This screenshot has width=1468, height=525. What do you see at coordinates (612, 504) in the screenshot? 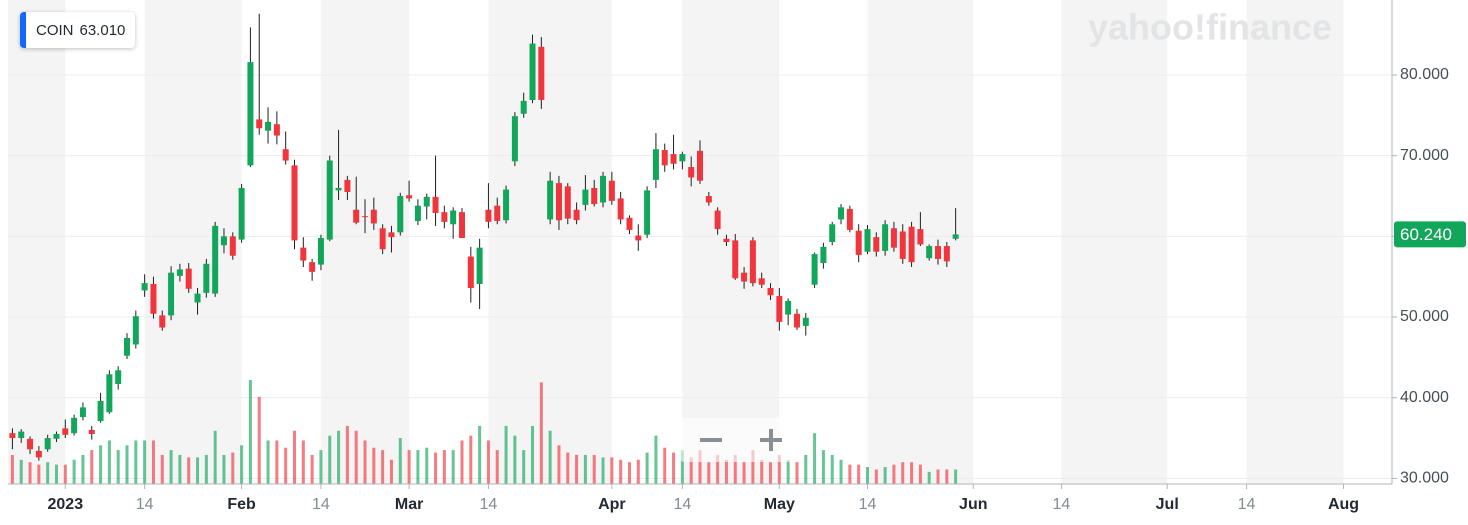
I see `x-tick-label: Apr` at bounding box center [612, 504].